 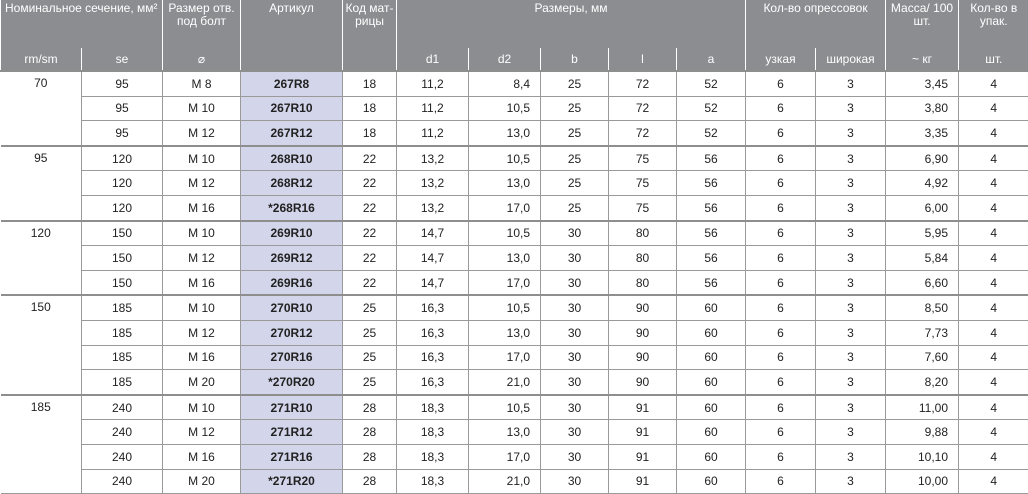 What do you see at coordinates (643, 456) in the screenshot?
I see `cell-l: 91` at bounding box center [643, 456].